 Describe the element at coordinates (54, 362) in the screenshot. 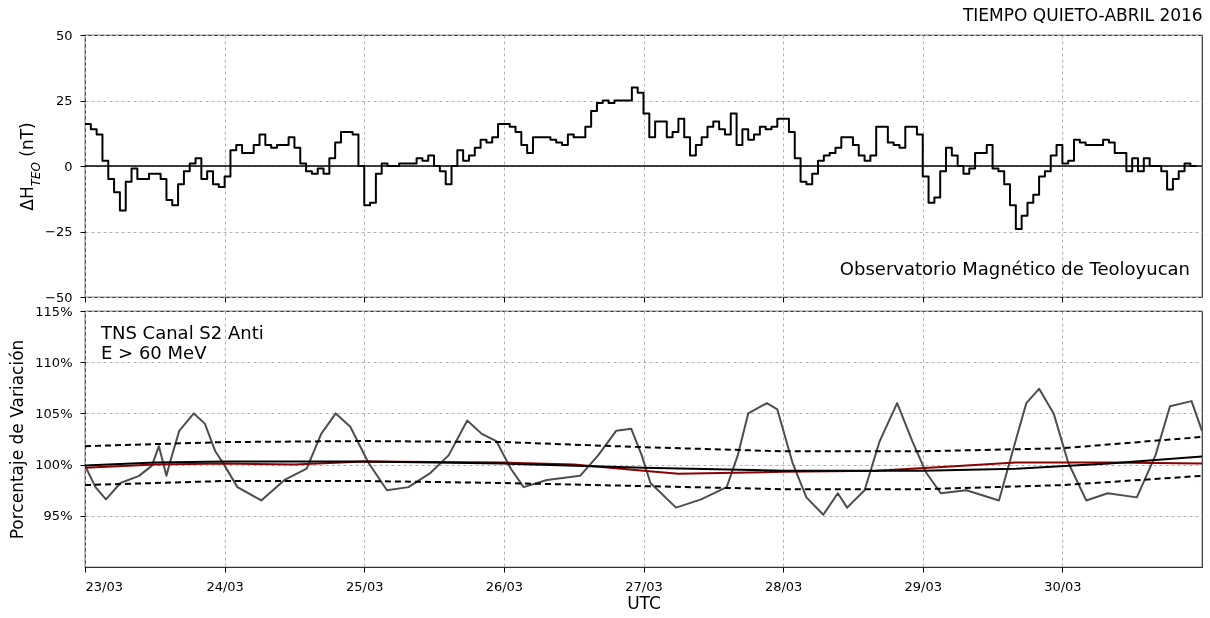

I see `y-tick-label: 110%` at that location.